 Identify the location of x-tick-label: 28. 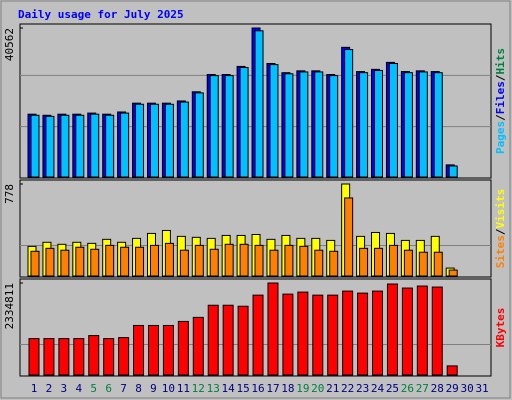
(437, 388).